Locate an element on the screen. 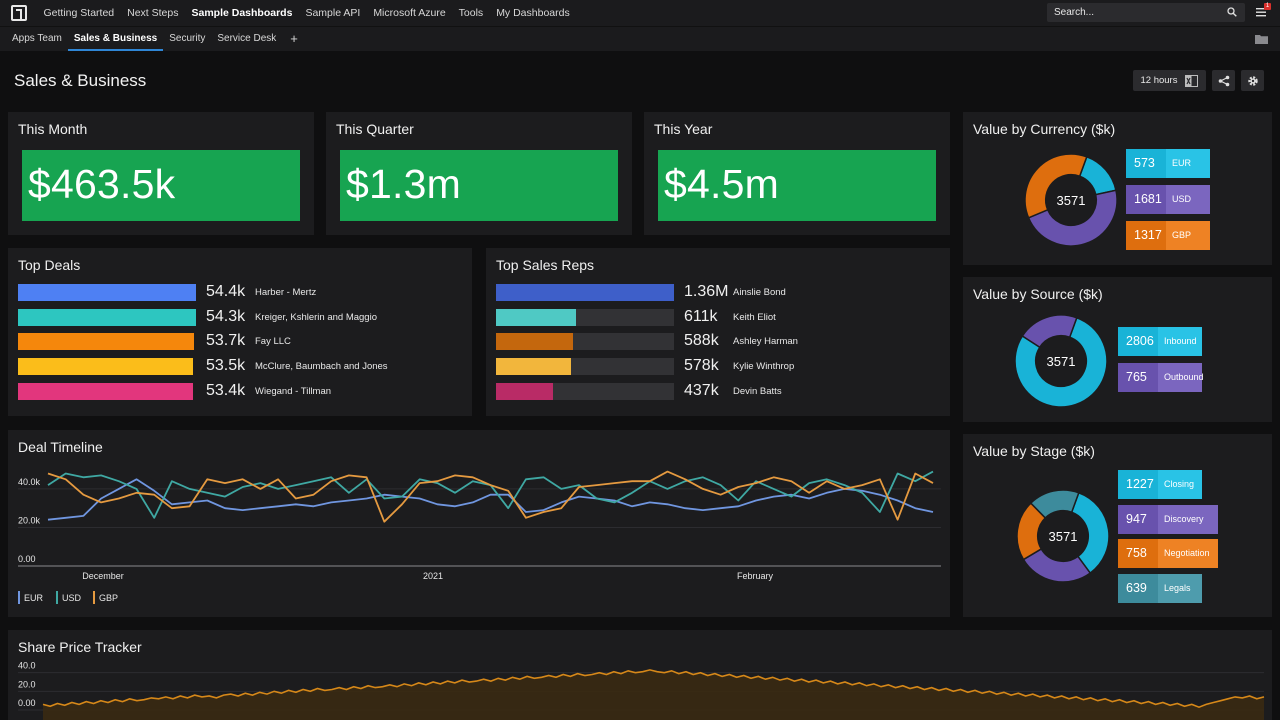 The width and height of the screenshot is (1280, 720). share-icon is located at coordinates (1223, 80).